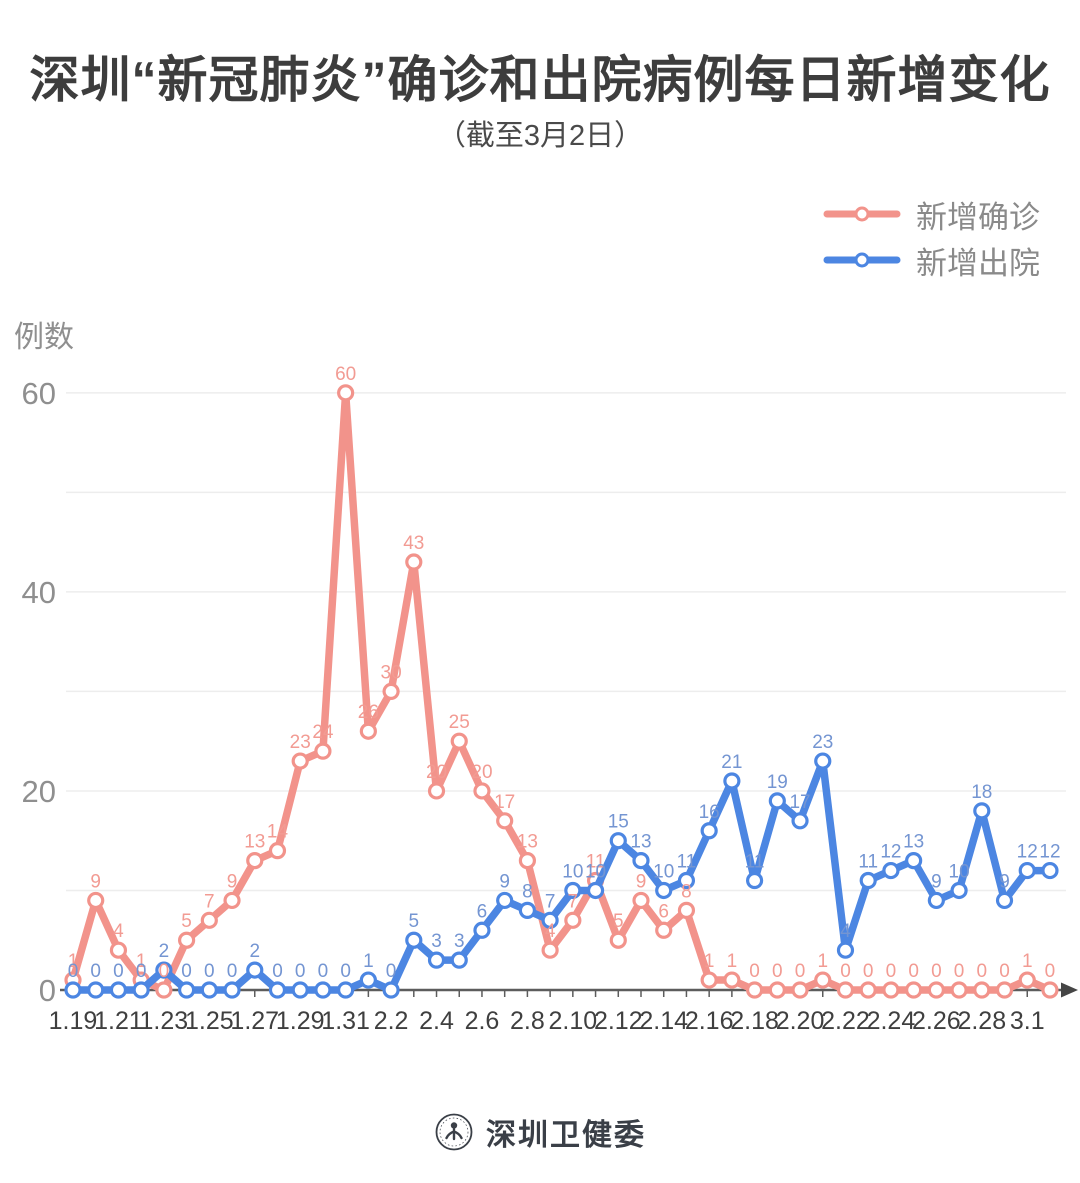 This screenshot has height=1183, width=1080. What do you see at coordinates (186, 921) in the screenshot?
I see `confirmed-value-label: 5` at bounding box center [186, 921].